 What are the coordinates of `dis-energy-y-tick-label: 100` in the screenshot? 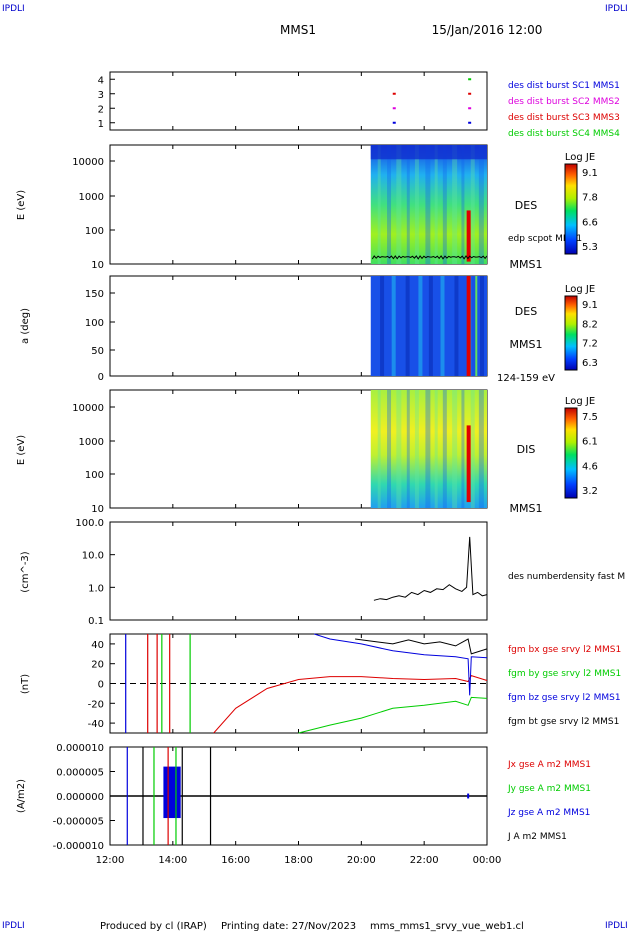 It's located at (94, 475).